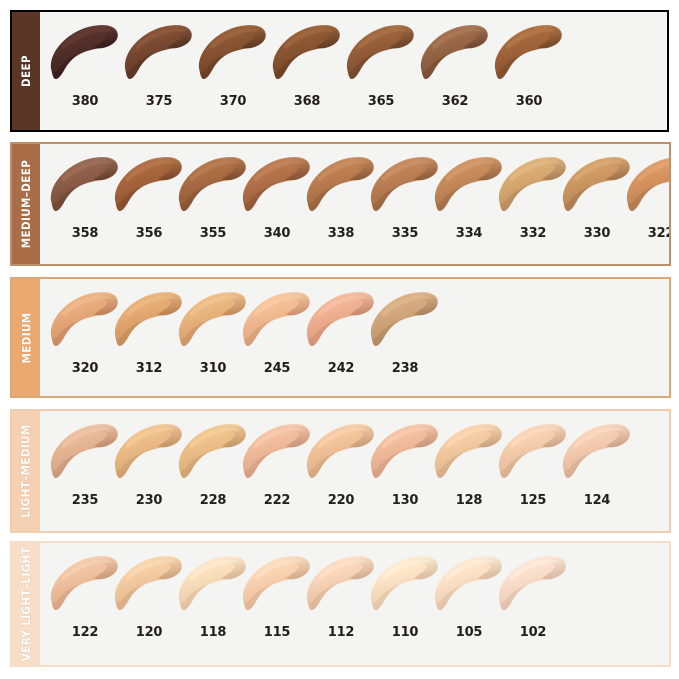 The width and height of the screenshot is (679, 679). I want to click on shade-swatch-cell: 222, so click(277, 471).